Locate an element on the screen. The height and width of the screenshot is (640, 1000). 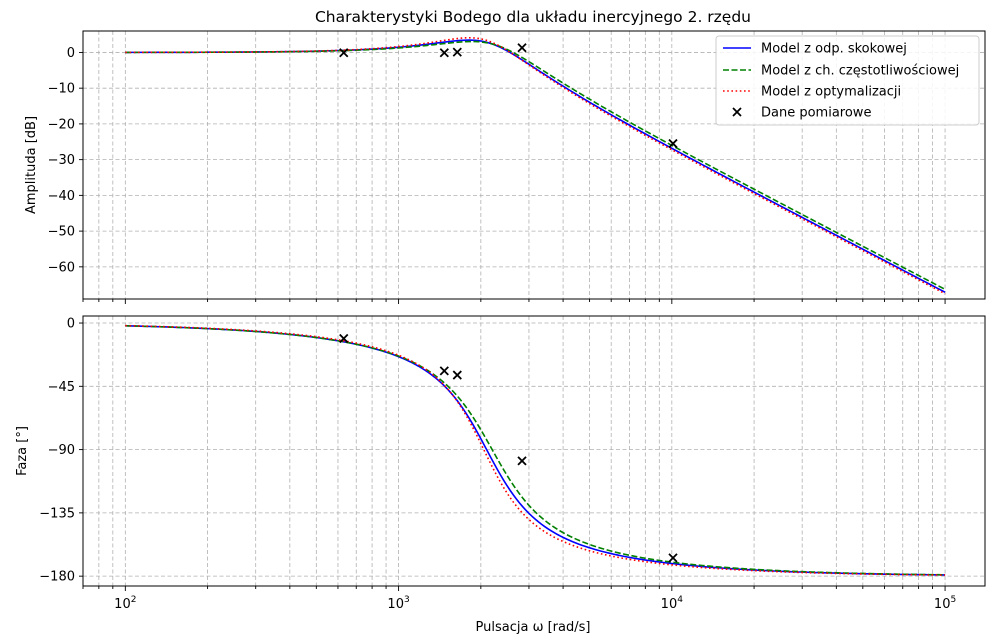
phase-measured-points is located at coordinates (508, 448).